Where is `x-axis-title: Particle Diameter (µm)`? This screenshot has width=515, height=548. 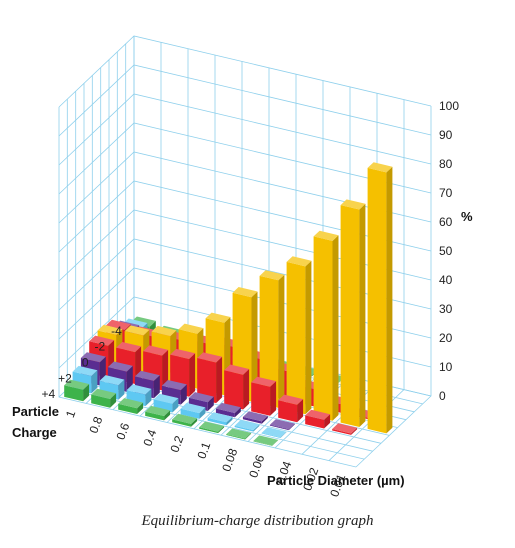
x-axis-title: Particle Diameter (µm) is located at coordinates (336, 480).